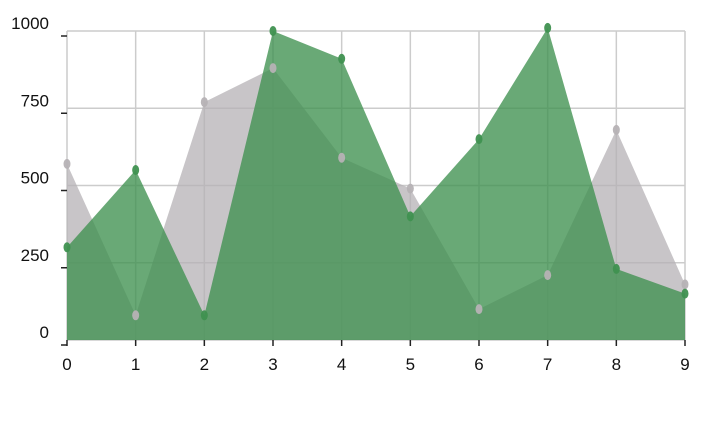 The image size is (709, 428). Describe the element at coordinates (35, 100) in the screenshot. I see `y-tick-label: 750` at that location.